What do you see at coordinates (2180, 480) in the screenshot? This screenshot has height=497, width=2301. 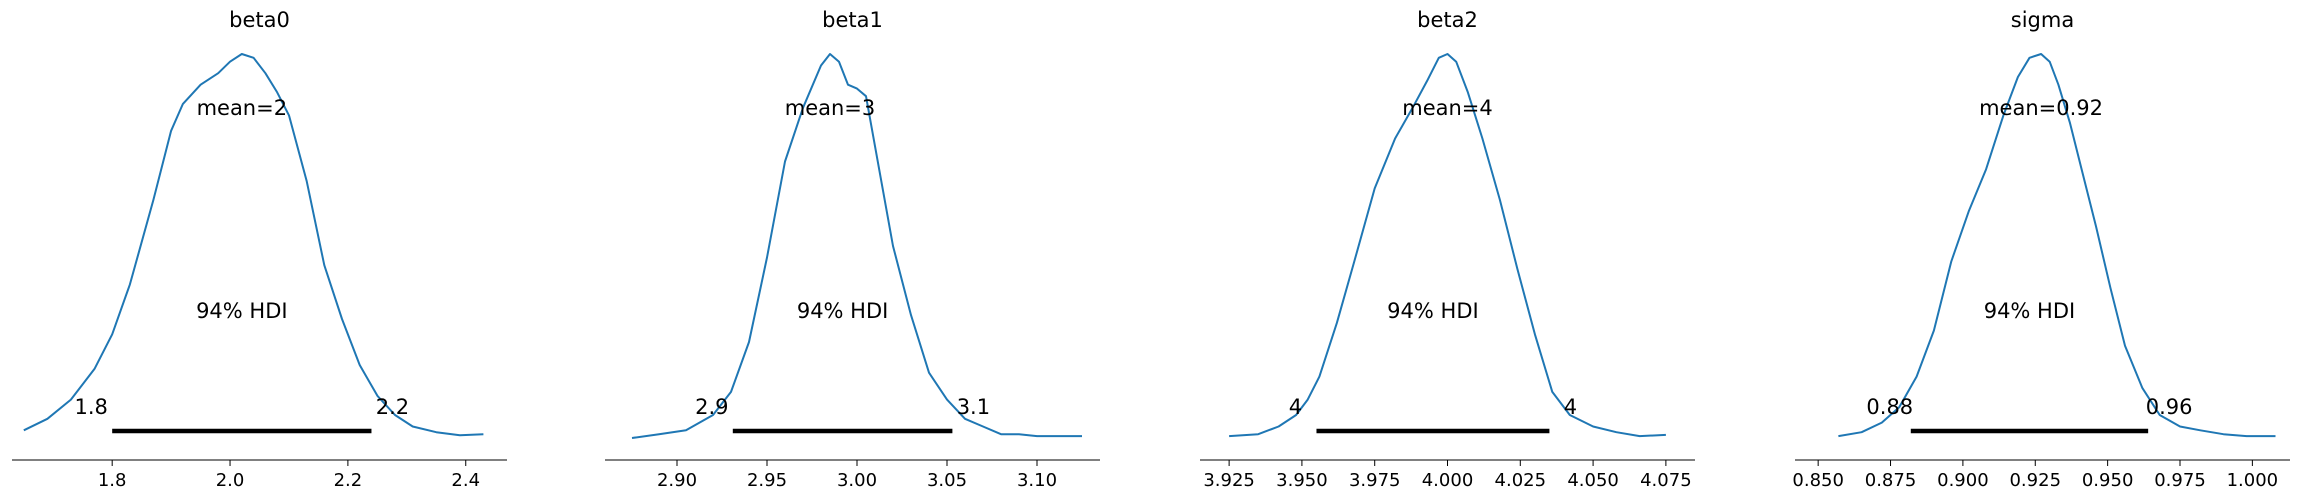 I see `x-tick-label: 0.975` at bounding box center [2180, 480].